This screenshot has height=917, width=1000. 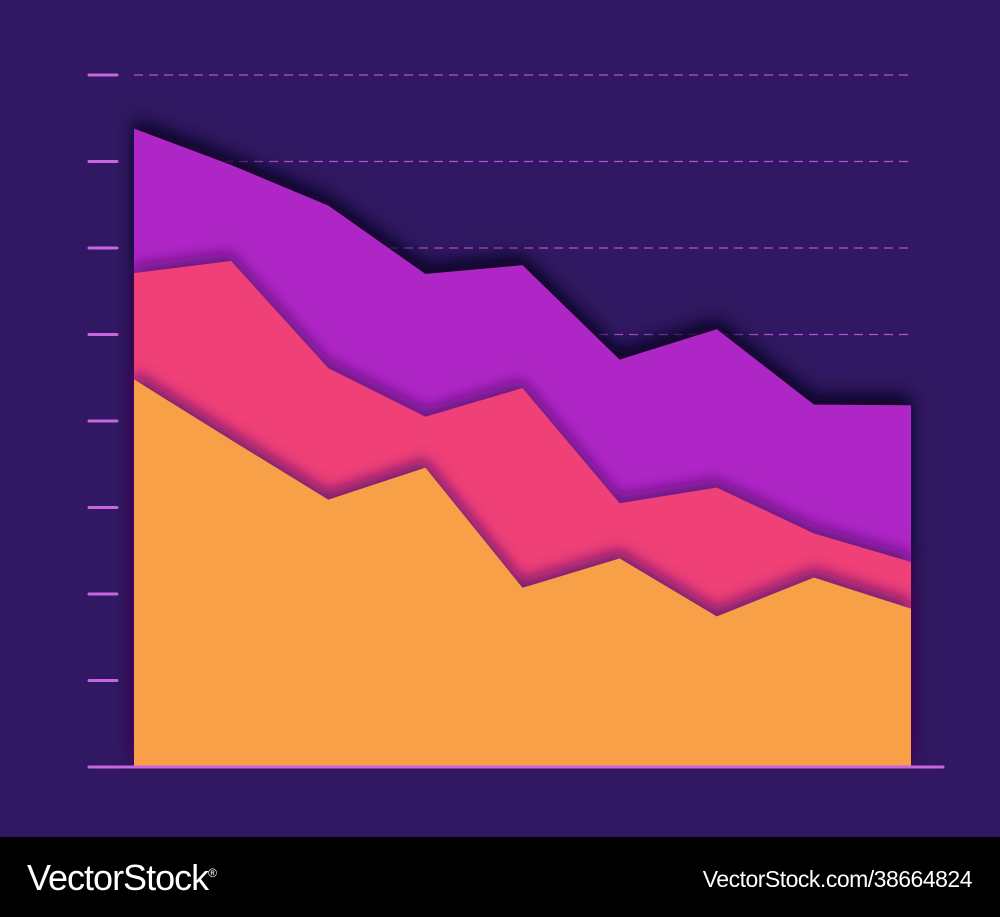 I want to click on watermark-logo: VectorStock®, so click(x=122, y=878).